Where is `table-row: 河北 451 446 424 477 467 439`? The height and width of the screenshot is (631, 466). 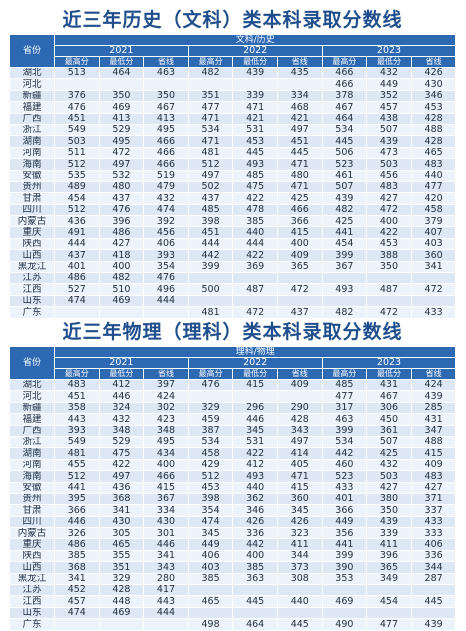 table-row: 河北 451 446 424 477 467 439 is located at coordinates (233, 396).